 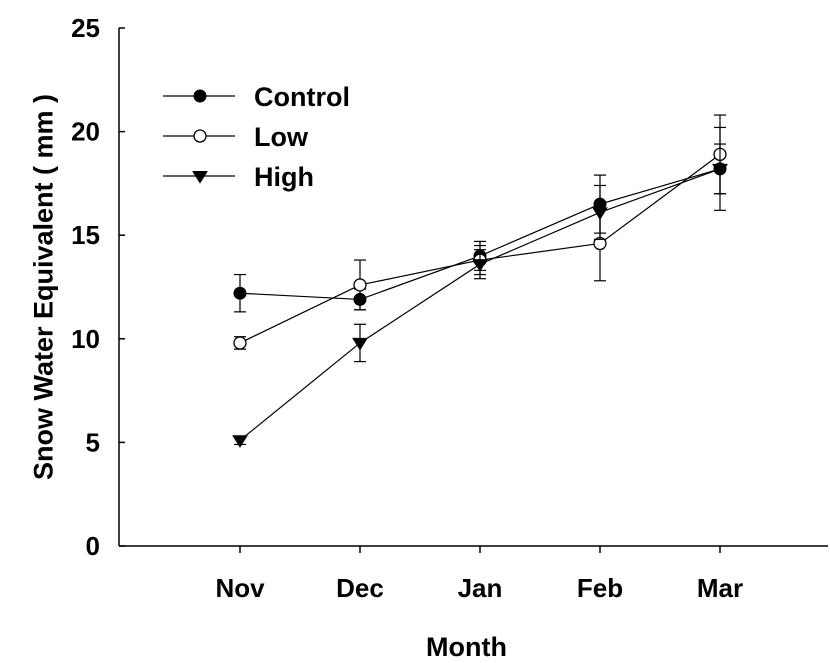 I want to click on x-tick-label-nov: Nov, so click(x=240, y=588).